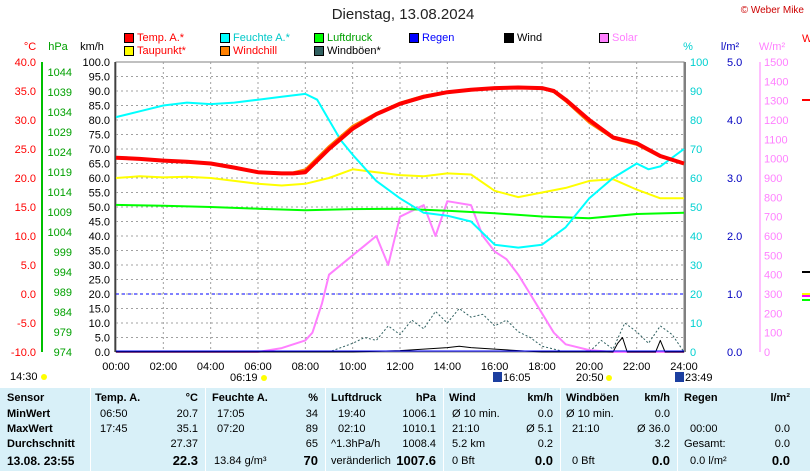 The image size is (810, 471). I want to click on rain-unit-label: l/m², so click(730, 47).